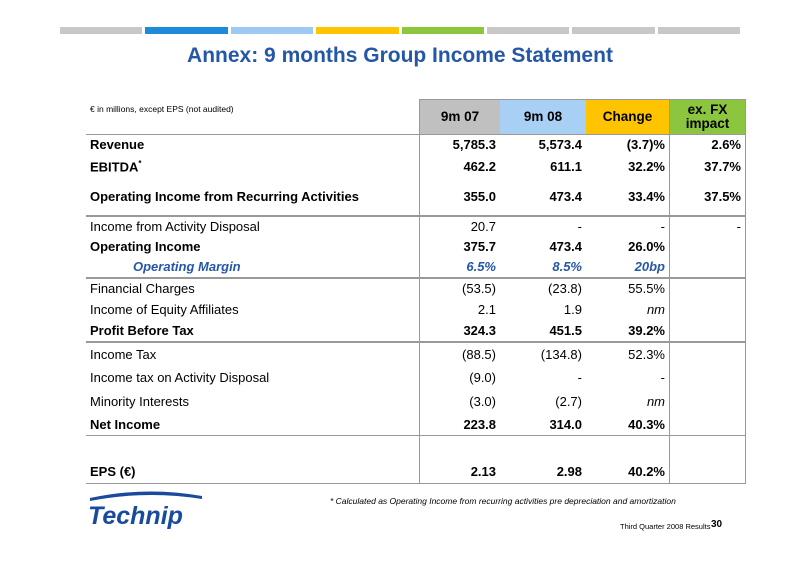 The width and height of the screenshot is (800, 565). What do you see at coordinates (459, 225) in the screenshot?
I see `cell-9m07: 20.7` at bounding box center [459, 225].